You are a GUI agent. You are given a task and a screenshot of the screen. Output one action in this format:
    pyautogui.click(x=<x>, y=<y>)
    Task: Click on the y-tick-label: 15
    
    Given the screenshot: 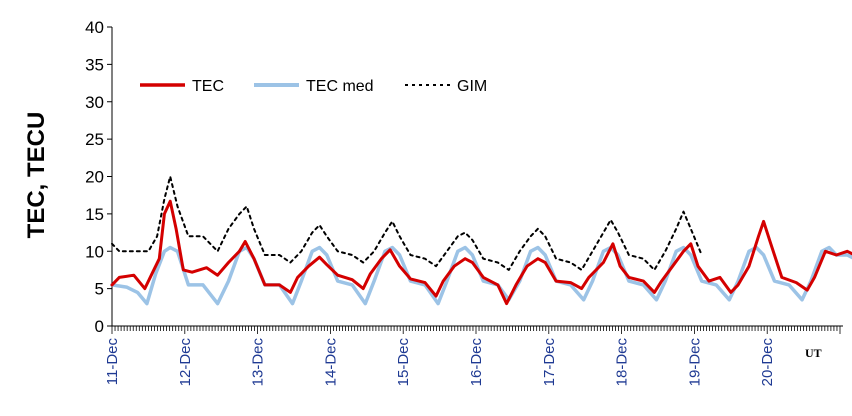 What is the action you would take?
    pyautogui.click(x=94, y=214)
    